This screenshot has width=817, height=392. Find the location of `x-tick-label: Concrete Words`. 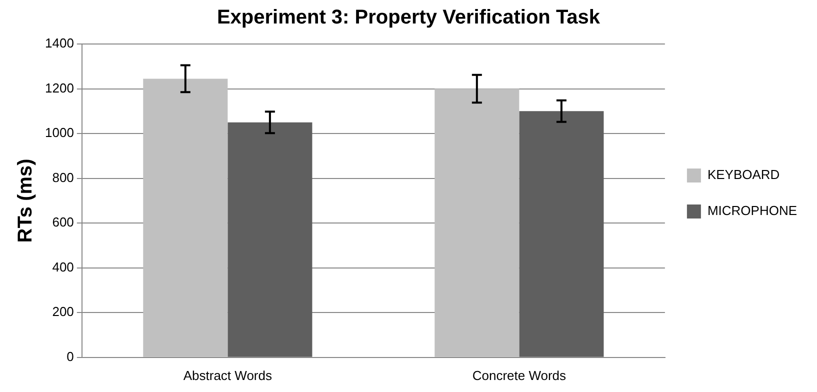

x-tick-label: Concrete Words is located at coordinates (519, 375).